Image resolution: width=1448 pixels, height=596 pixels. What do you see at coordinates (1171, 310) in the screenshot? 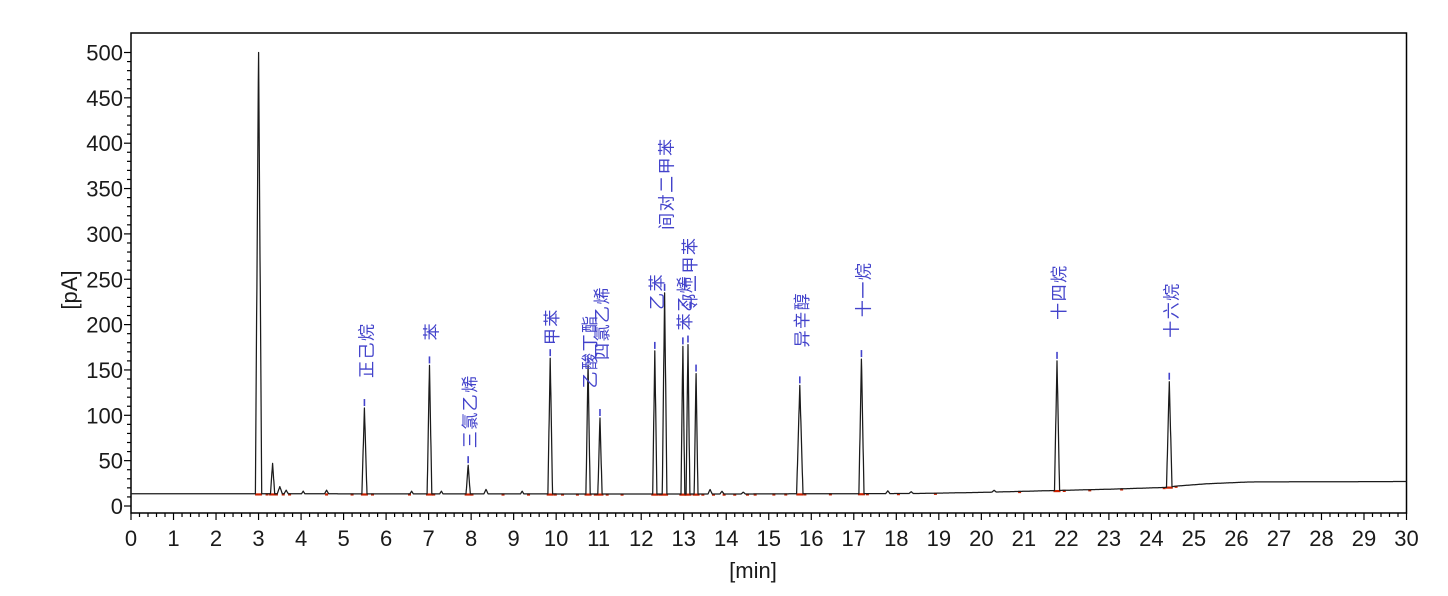
I see `peak-label: 十六烷` at bounding box center [1171, 310].